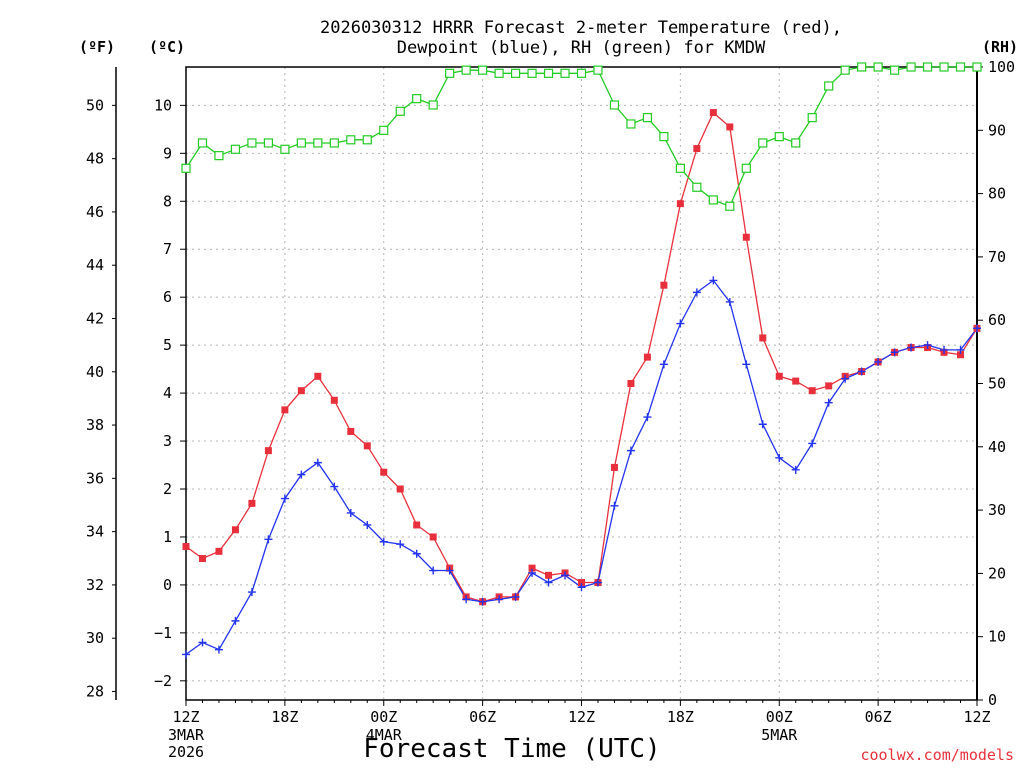  Describe the element at coordinates (482, 717) in the screenshot. I see `x-tick-label: 06Z` at that location.